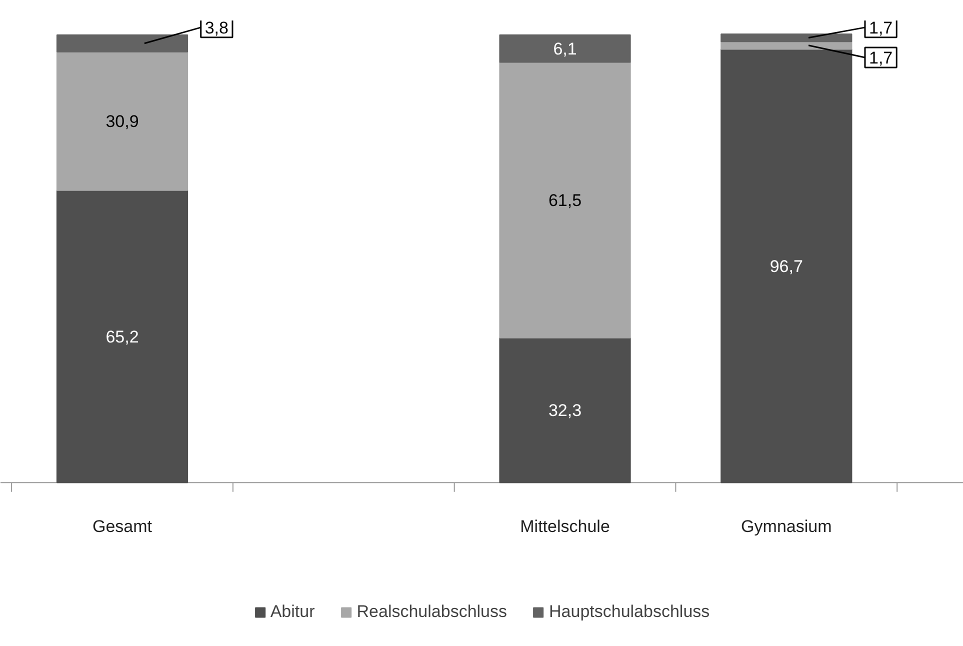  Describe the element at coordinates (122, 526) in the screenshot. I see `x-tick-label: Gesamt` at that location.